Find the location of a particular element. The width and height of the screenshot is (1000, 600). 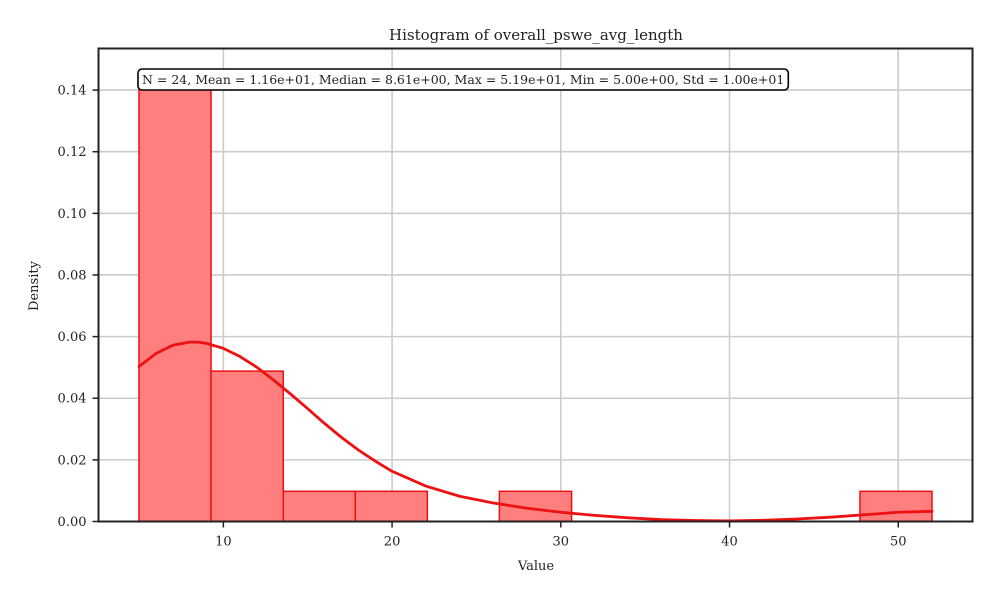

y-tick-label: 0.14 is located at coordinates (72, 91).